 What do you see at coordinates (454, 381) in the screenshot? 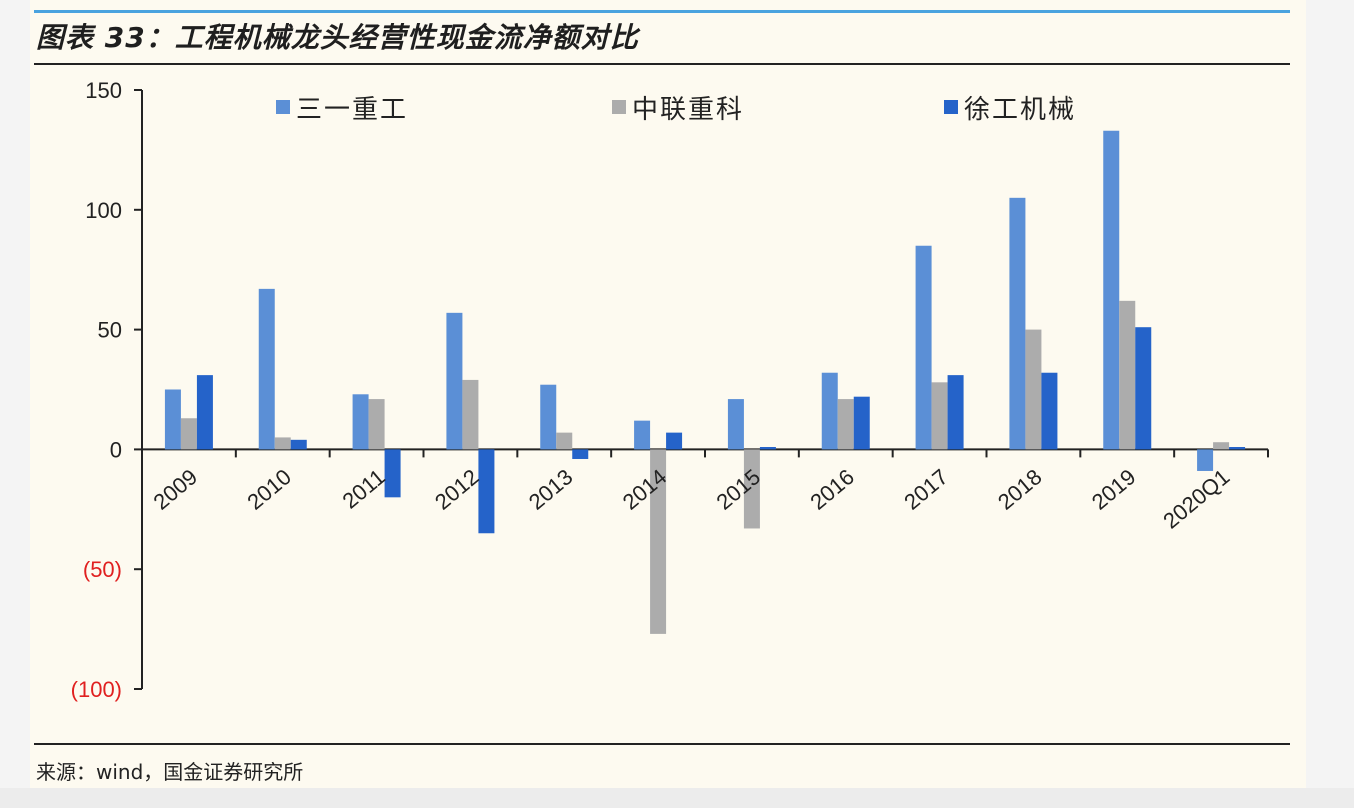
I see `bar-三一重工-2012` at bounding box center [454, 381].